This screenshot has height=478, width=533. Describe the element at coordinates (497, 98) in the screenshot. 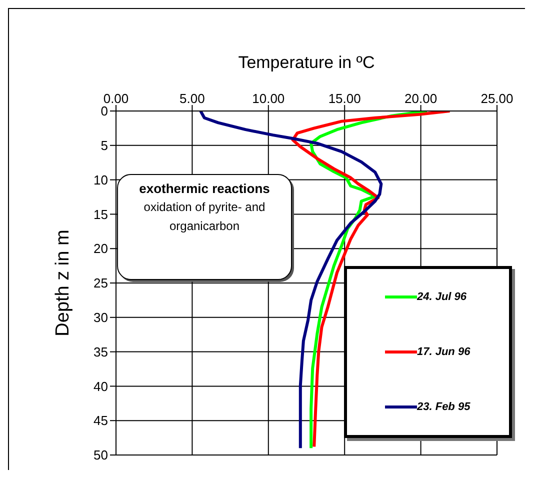

I see `x-tick-label: 25.00` at that location.